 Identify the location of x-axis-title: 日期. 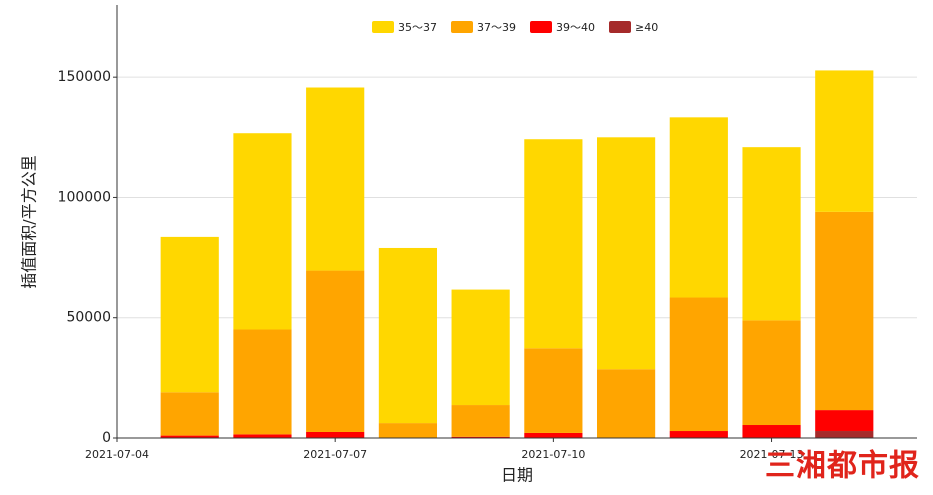
(517, 475).